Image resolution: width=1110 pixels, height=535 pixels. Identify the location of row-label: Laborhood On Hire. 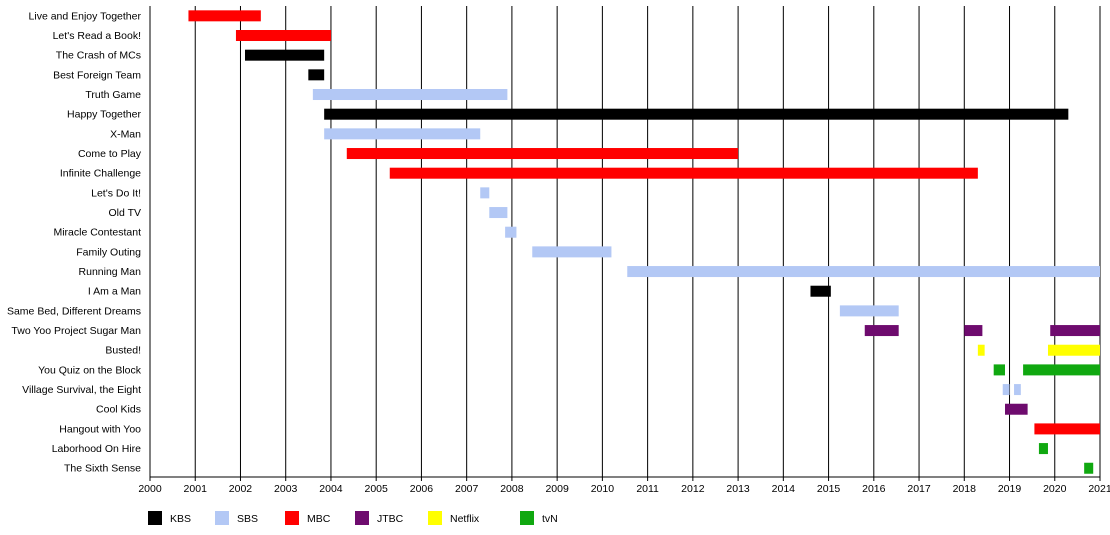
(96, 449).